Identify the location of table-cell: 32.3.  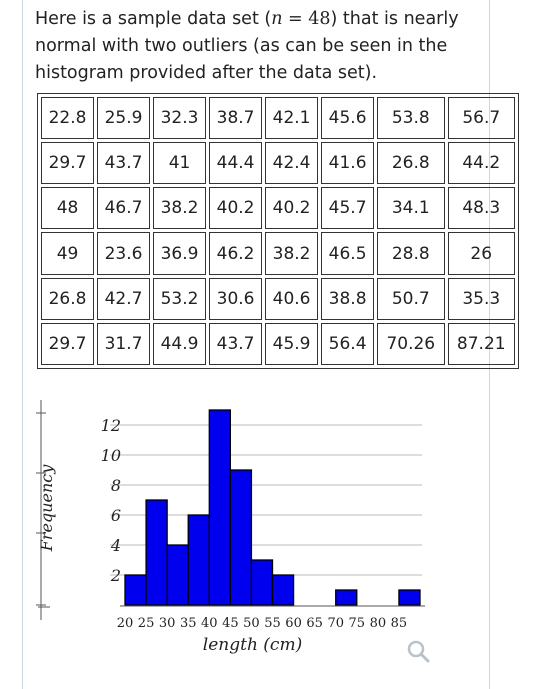
(180, 118).